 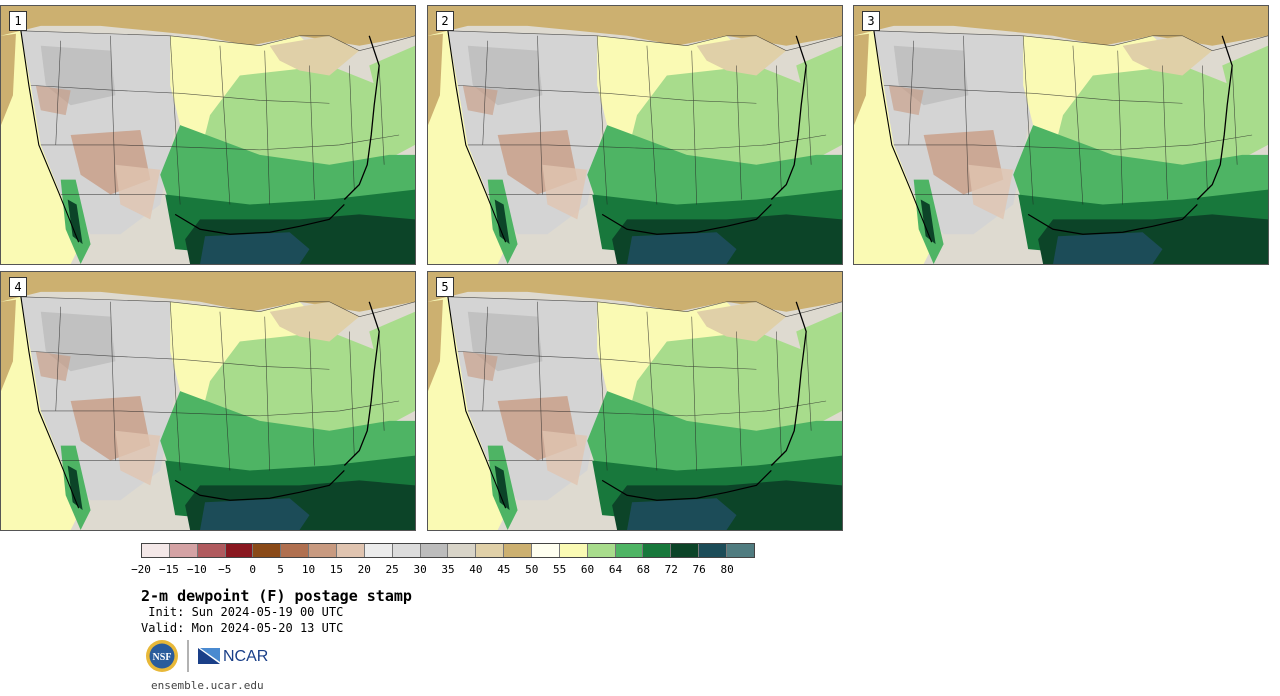 What do you see at coordinates (643, 569) in the screenshot?
I see `colorbar-tick-label: 68` at bounding box center [643, 569].